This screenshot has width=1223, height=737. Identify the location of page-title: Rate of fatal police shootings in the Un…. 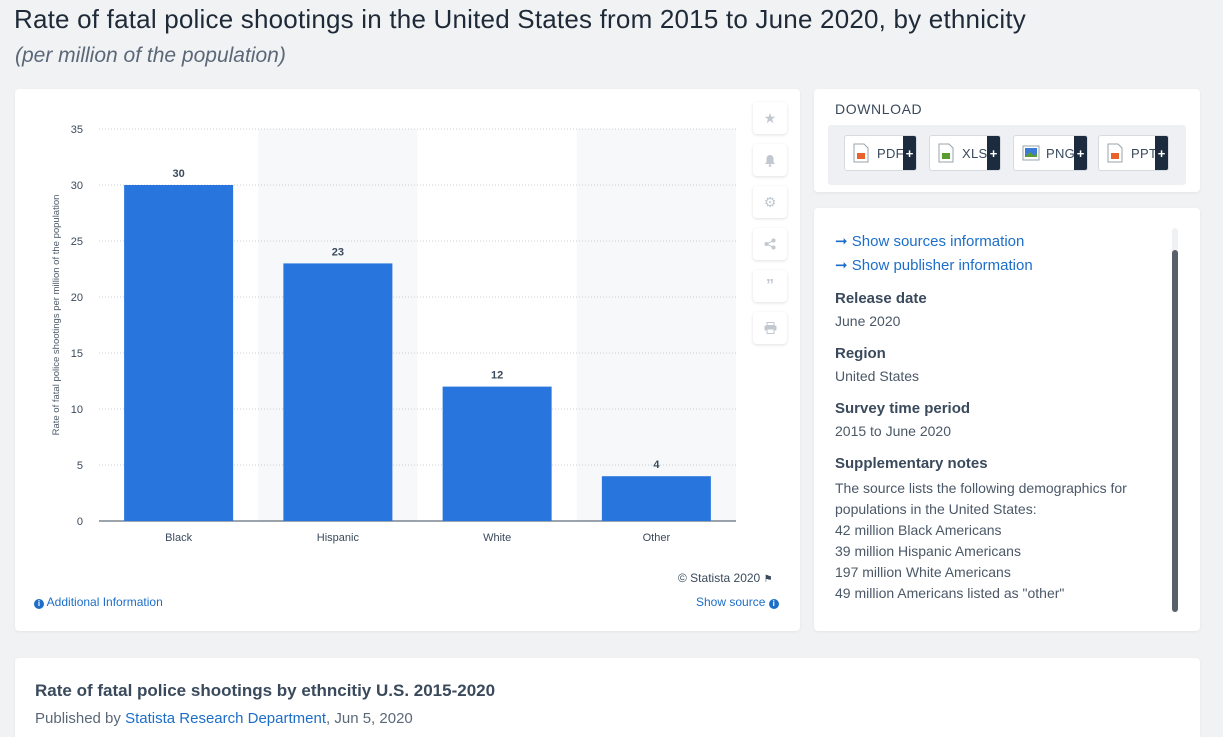
(520, 19).